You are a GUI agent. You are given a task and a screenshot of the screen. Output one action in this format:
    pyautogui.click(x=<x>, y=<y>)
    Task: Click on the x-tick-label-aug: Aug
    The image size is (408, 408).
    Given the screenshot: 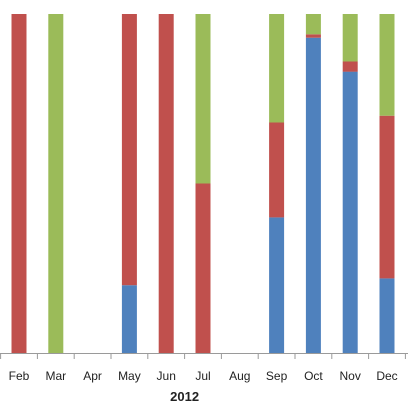 What is the action you would take?
    pyautogui.click(x=239, y=376)
    